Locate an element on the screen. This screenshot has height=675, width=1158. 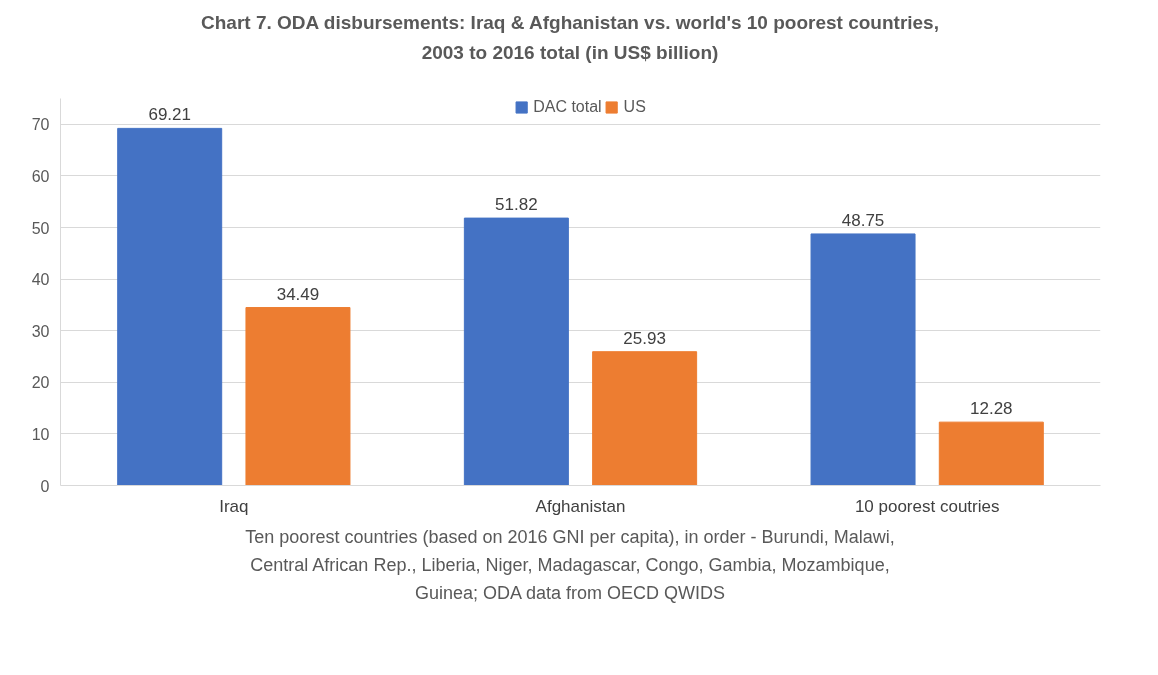
y-tick-label: 10 is located at coordinates (40, 434).